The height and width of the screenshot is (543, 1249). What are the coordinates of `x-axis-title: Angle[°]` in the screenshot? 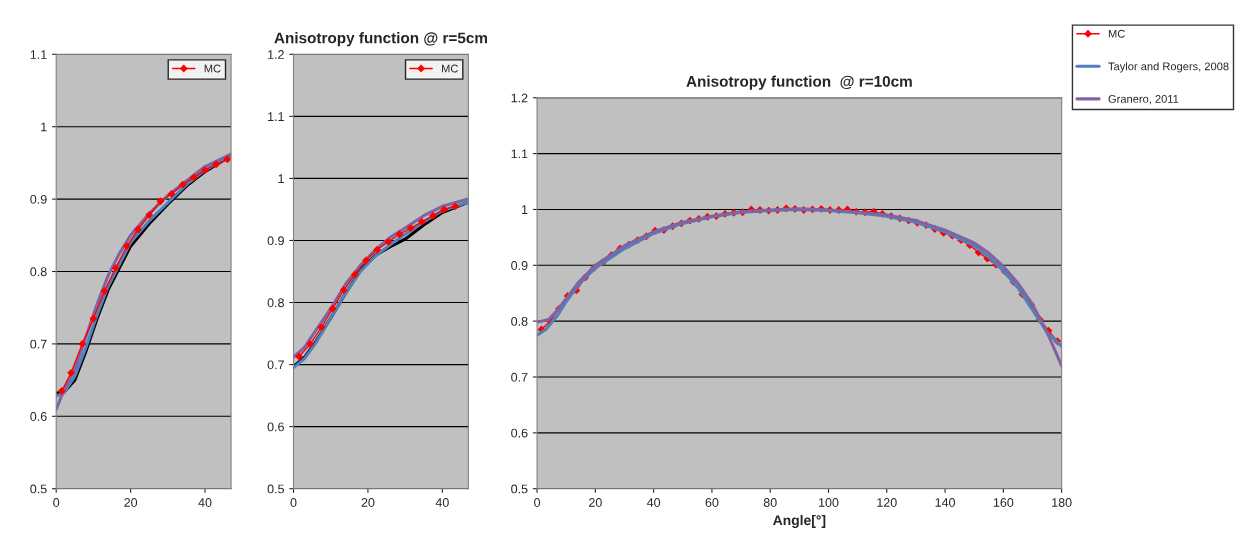 It's located at (799, 521).